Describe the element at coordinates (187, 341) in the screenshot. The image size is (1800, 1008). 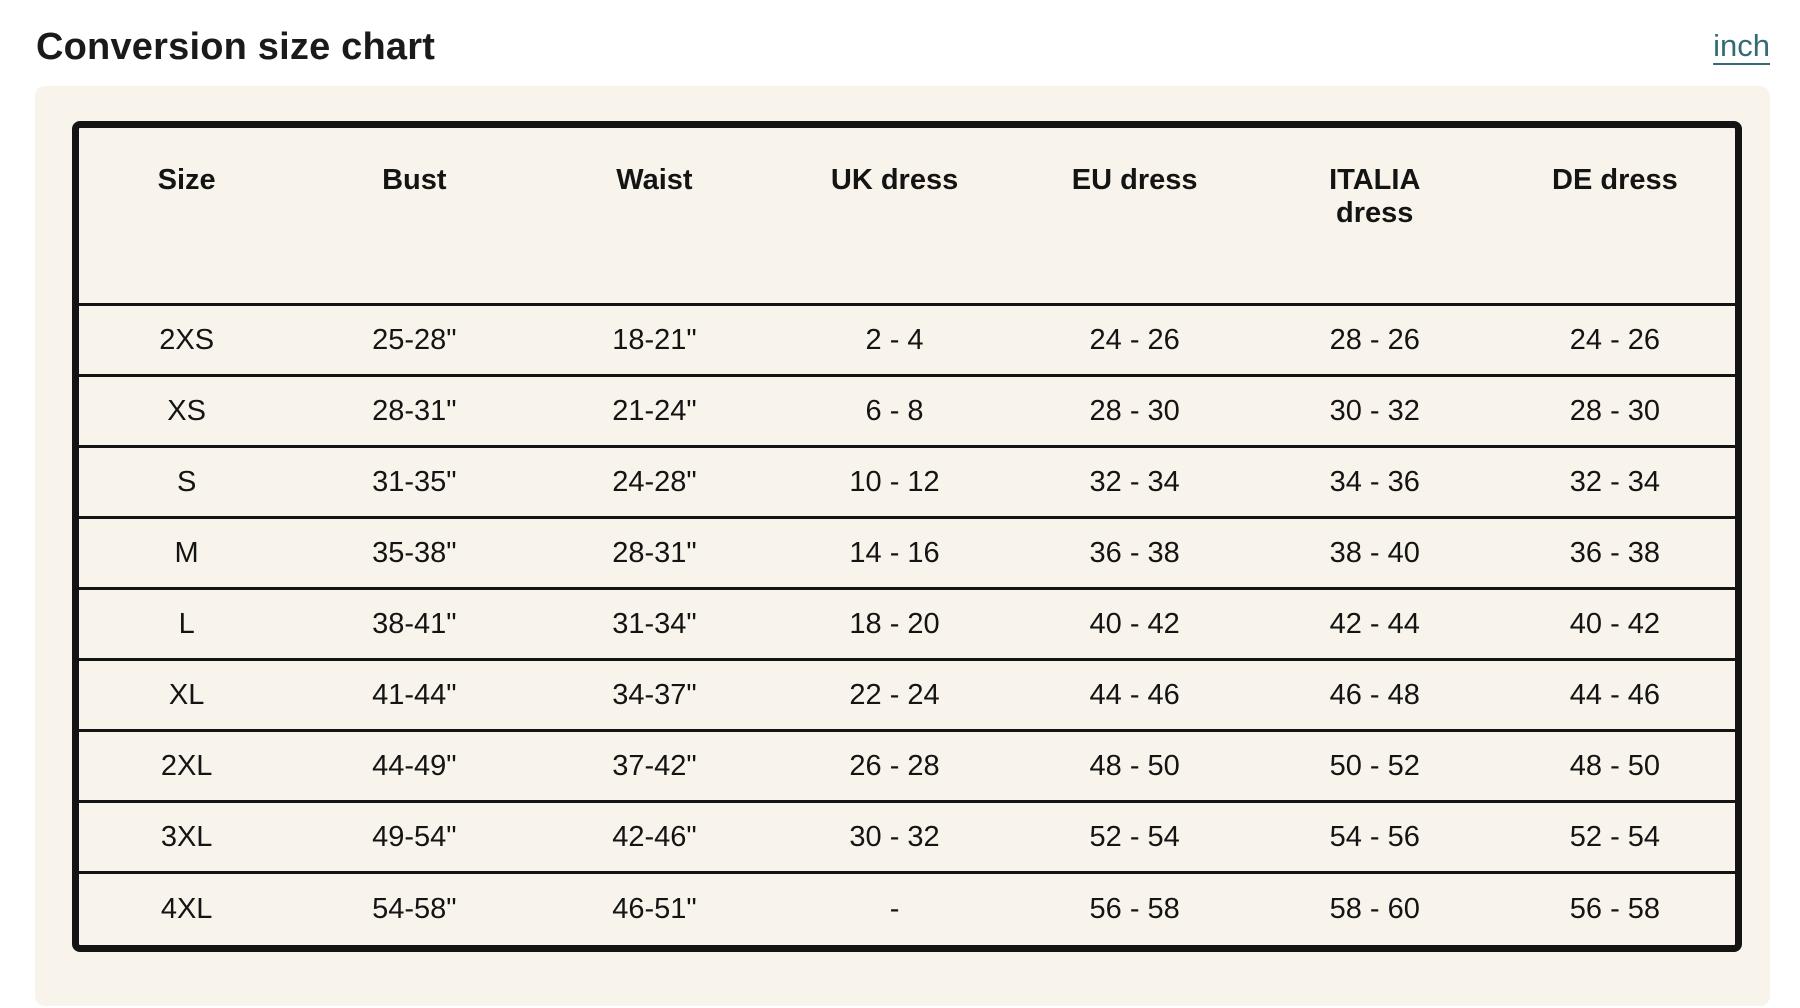
I see `cell-size: 2XS` at that location.